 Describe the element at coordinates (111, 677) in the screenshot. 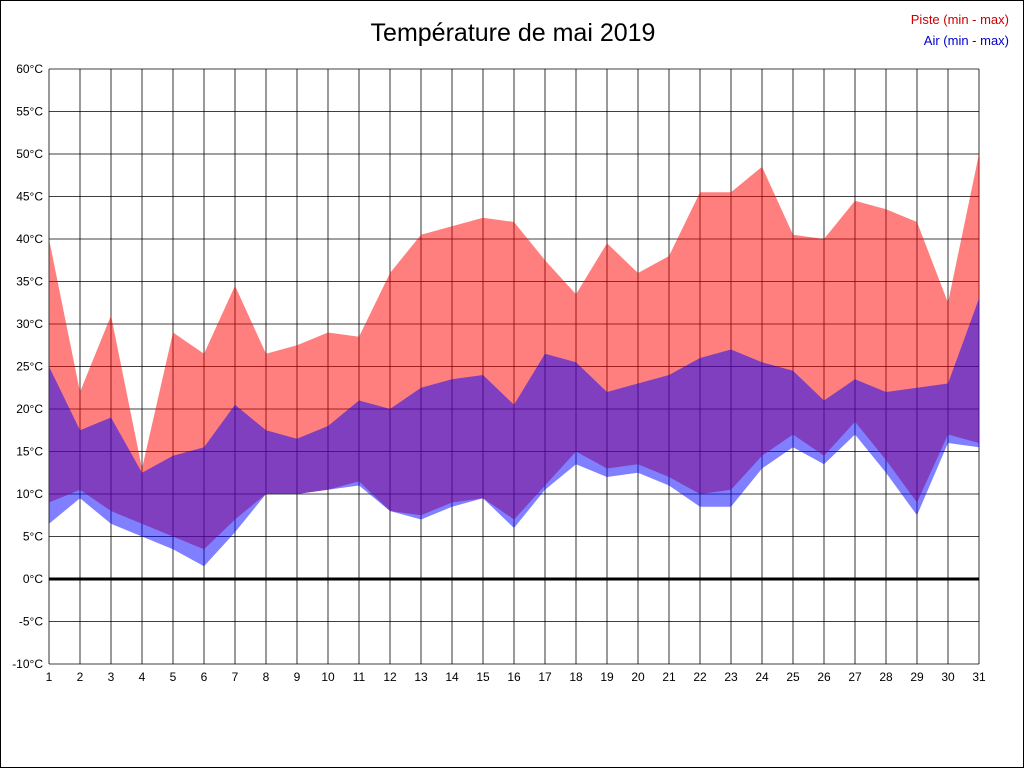

I see `x-tick-label: 3` at that location.